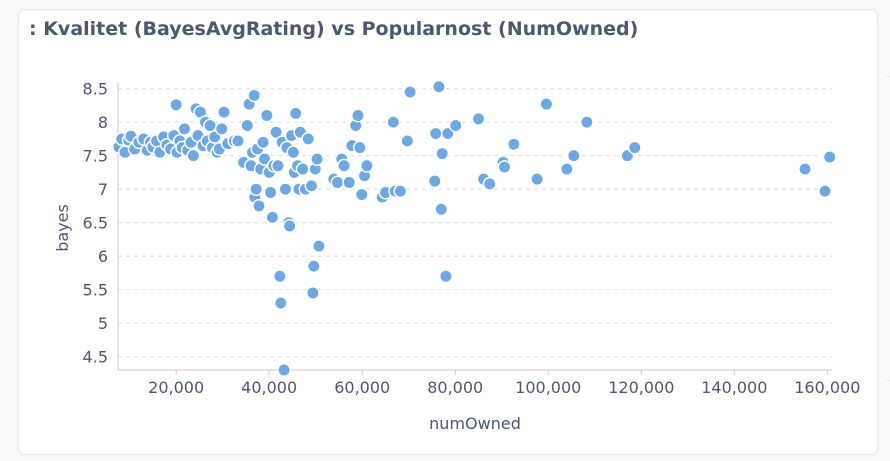 The width and height of the screenshot is (890, 461). Describe the element at coordinates (95, 223) in the screenshot. I see `y-tick-label: 6.5` at that location.